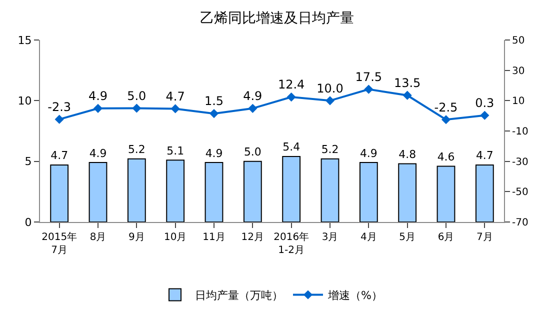 The height and width of the screenshot is (321, 554). Describe the element at coordinates (252, 237) in the screenshot. I see `x-tick-label: 12月` at that location.